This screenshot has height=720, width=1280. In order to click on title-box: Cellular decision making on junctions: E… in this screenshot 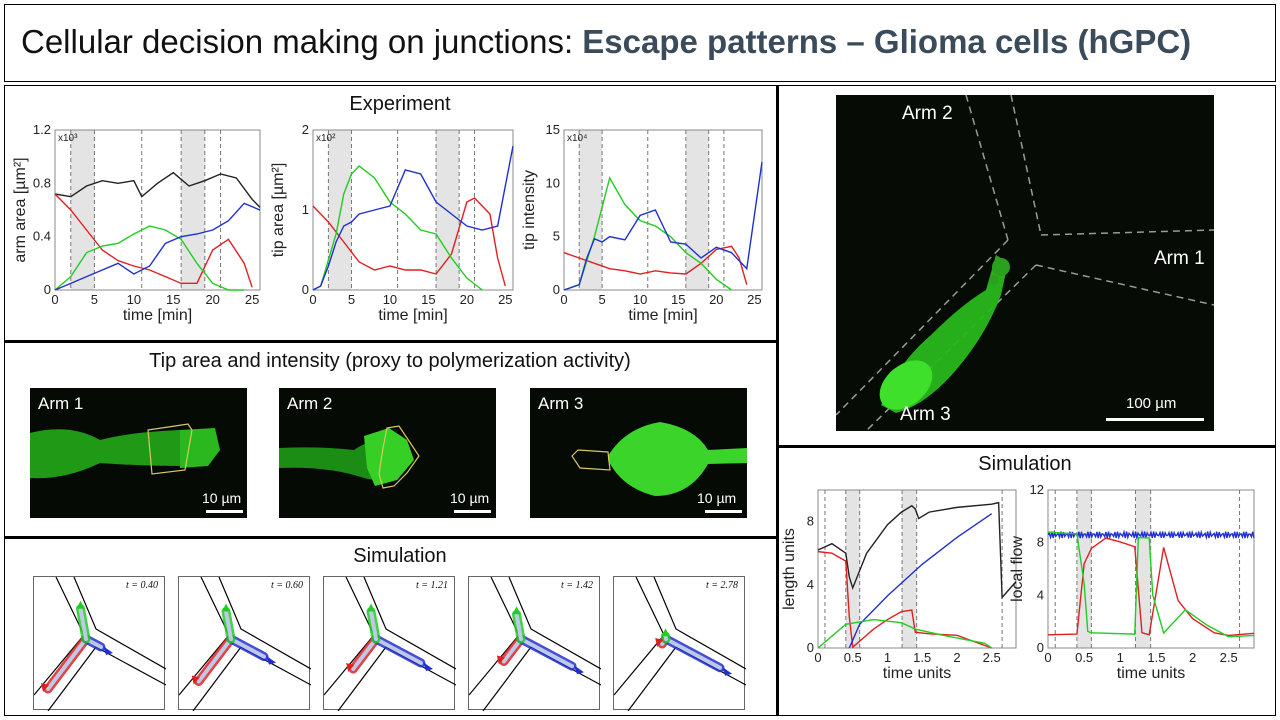, I will do `click(640, 43)`.